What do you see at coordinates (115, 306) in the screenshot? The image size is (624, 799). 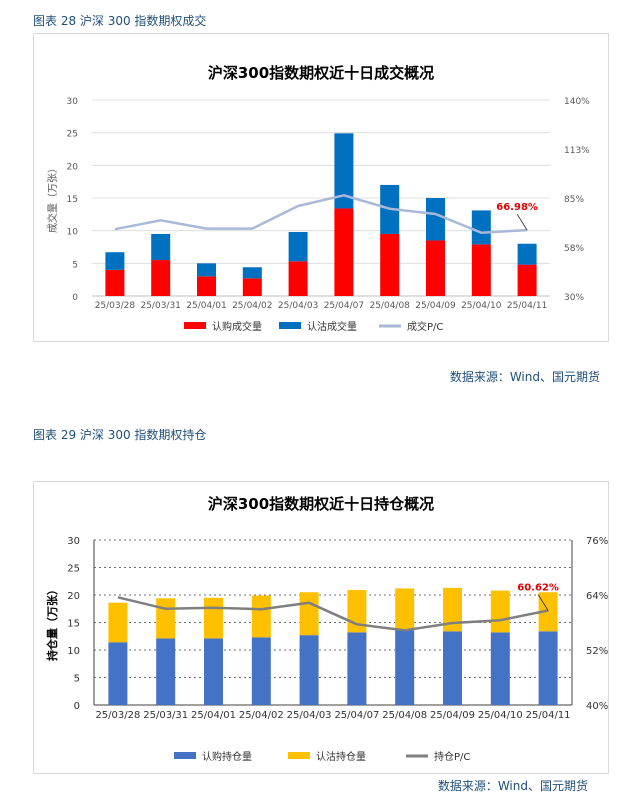 I see `x-tick-label: 25/03/28` at bounding box center [115, 306].